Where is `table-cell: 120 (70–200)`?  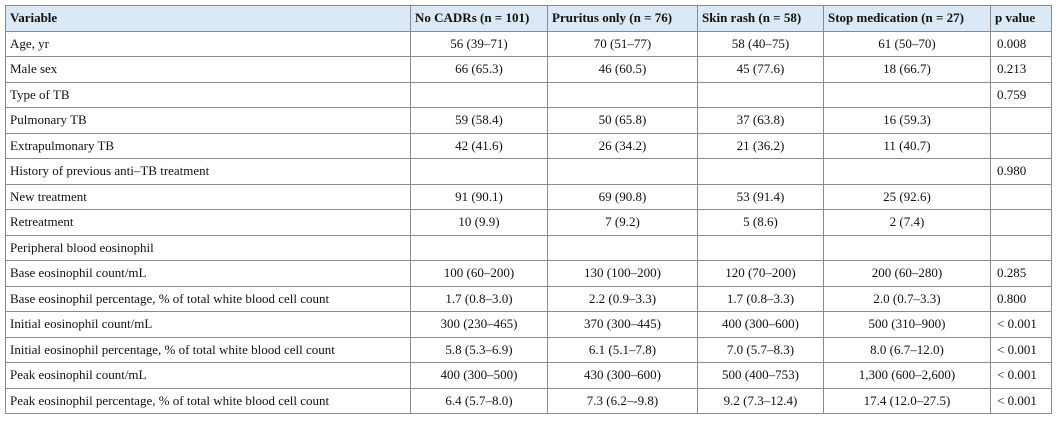
table-cell: 120 (70–200) is located at coordinates (760, 273).